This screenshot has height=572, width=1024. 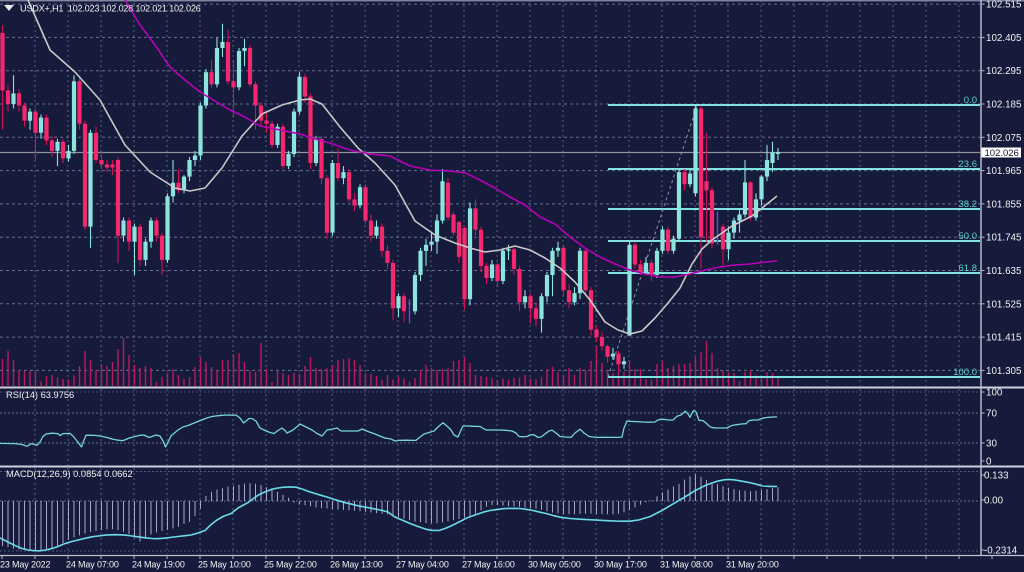 What do you see at coordinates (968, 164) in the screenshot?
I see `svg-text: 23.6` at bounding box center [968, 164].